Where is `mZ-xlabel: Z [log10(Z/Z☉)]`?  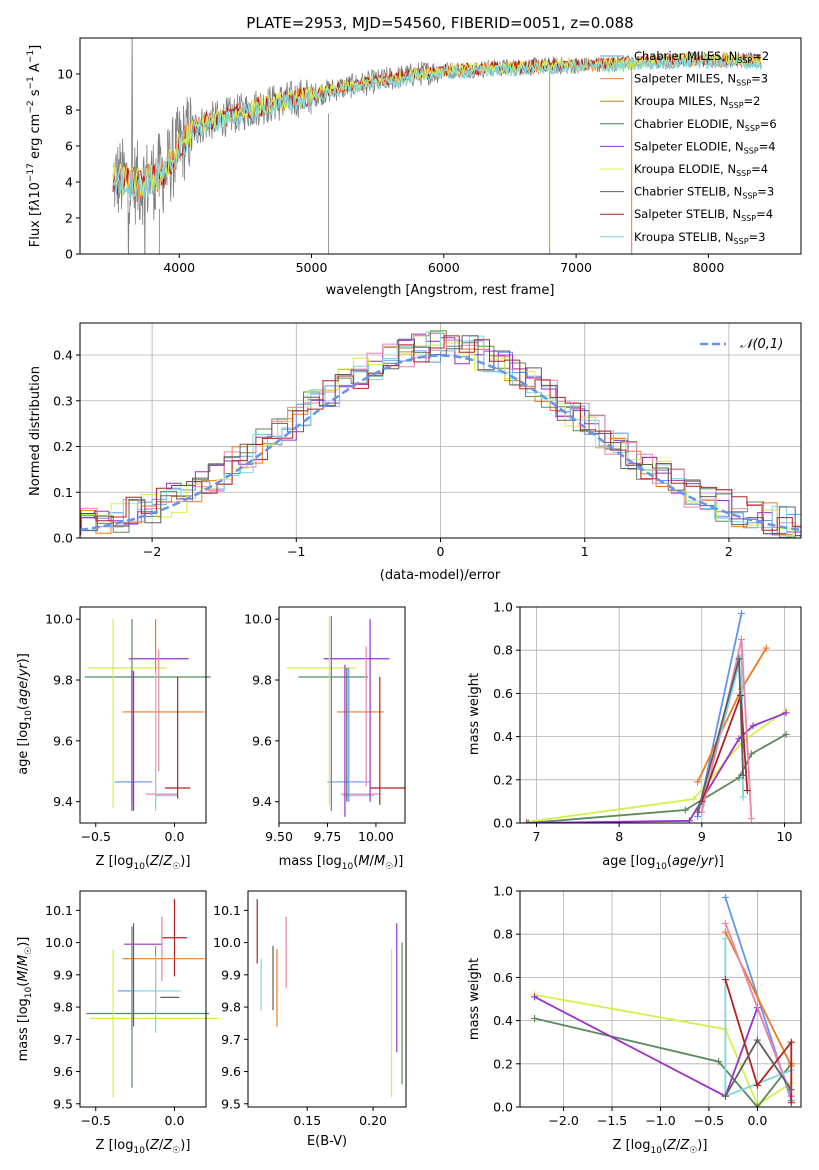 mZ-xlabel: Z [log10(Z/Z☉)] is located at coordinates (143, 1147).